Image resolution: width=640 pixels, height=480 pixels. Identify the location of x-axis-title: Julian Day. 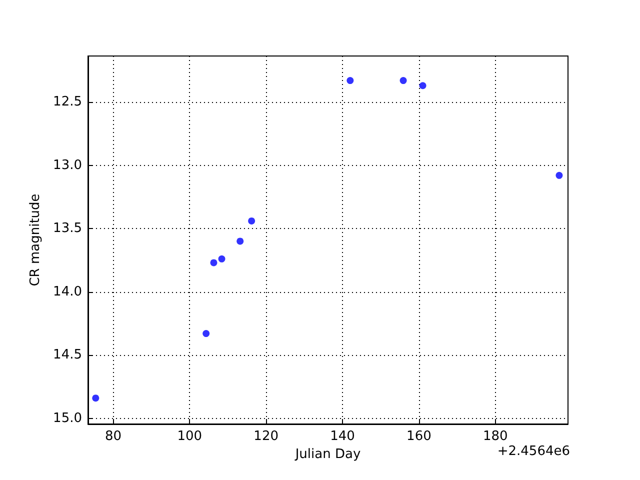
(327, 454).